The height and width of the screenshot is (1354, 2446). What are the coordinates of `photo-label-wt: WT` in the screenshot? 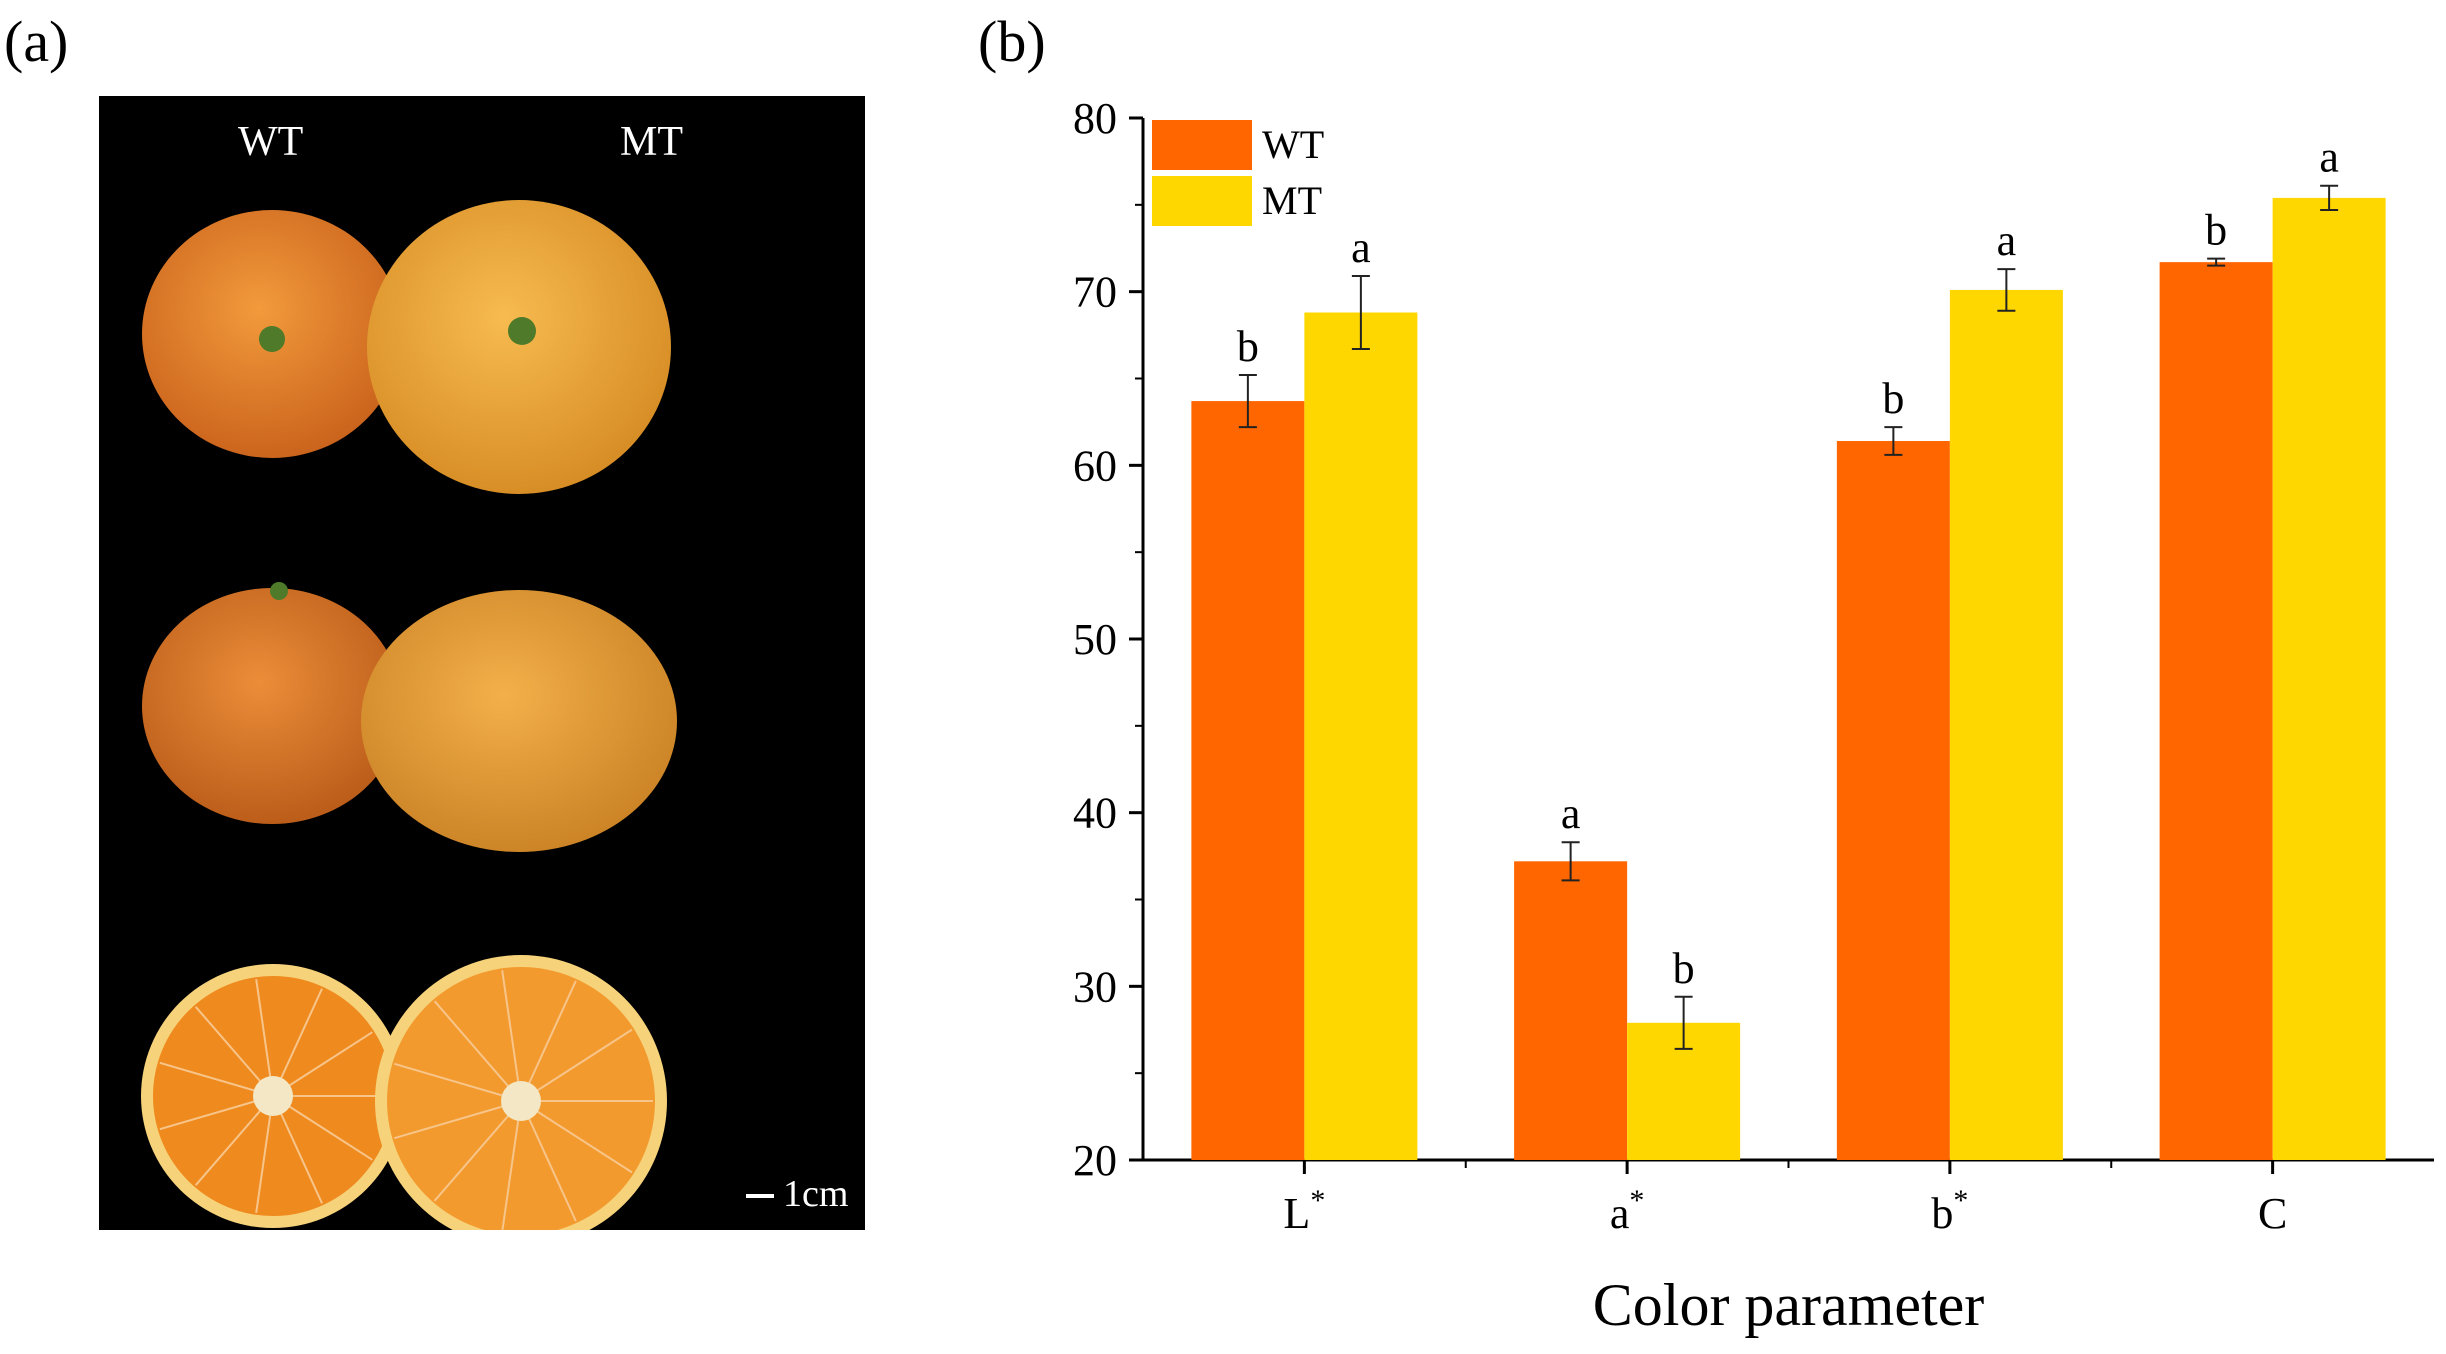 It's located at (271, 142).